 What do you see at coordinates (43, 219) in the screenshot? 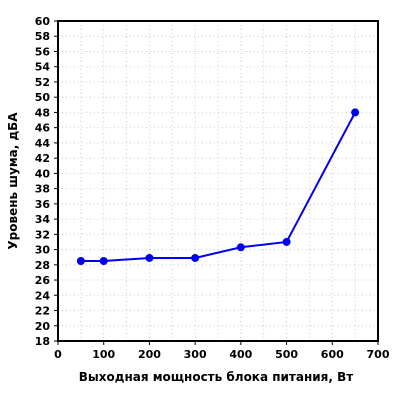
I see `y-tick-label: 34` at bounding box center [43, 219].